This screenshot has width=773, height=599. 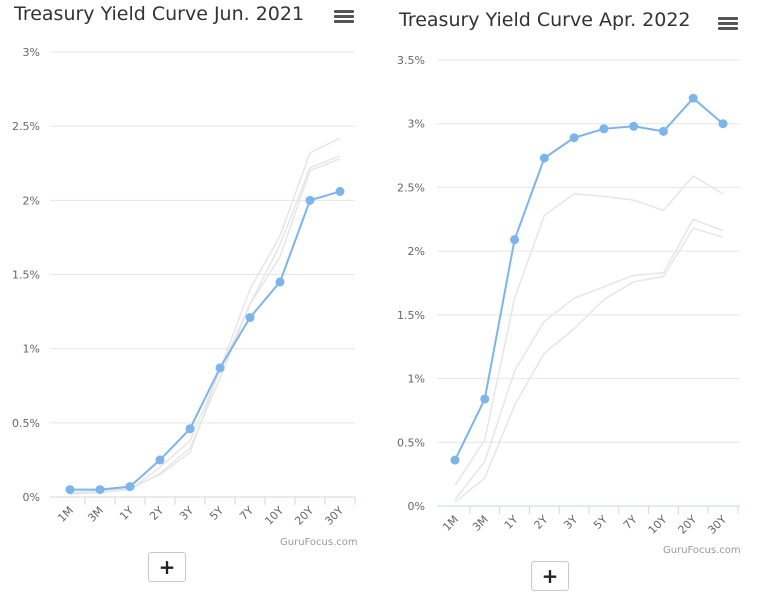 I want to click on y-tick-label: 3.5%, so click(x=411, y=60).